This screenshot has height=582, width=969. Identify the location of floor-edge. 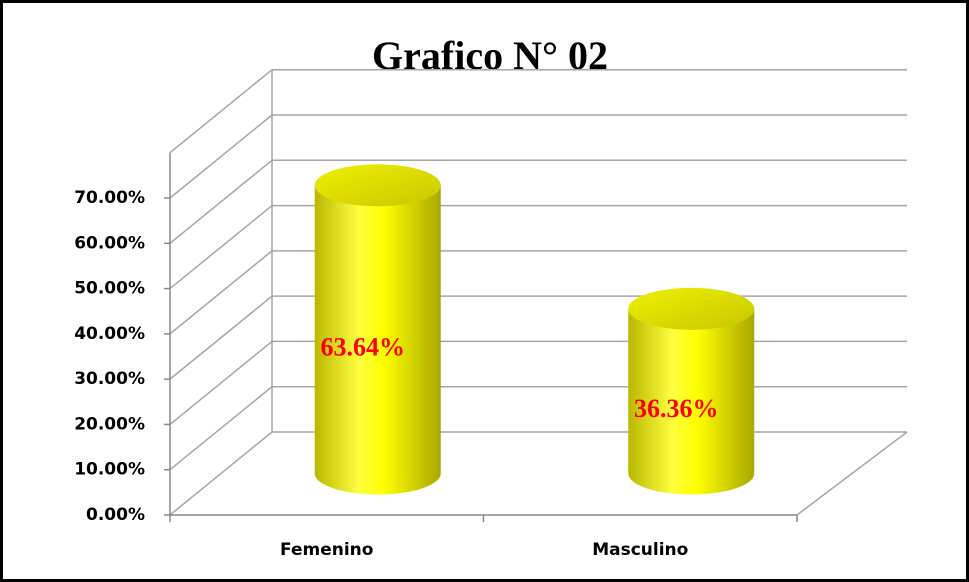
(852, 473).